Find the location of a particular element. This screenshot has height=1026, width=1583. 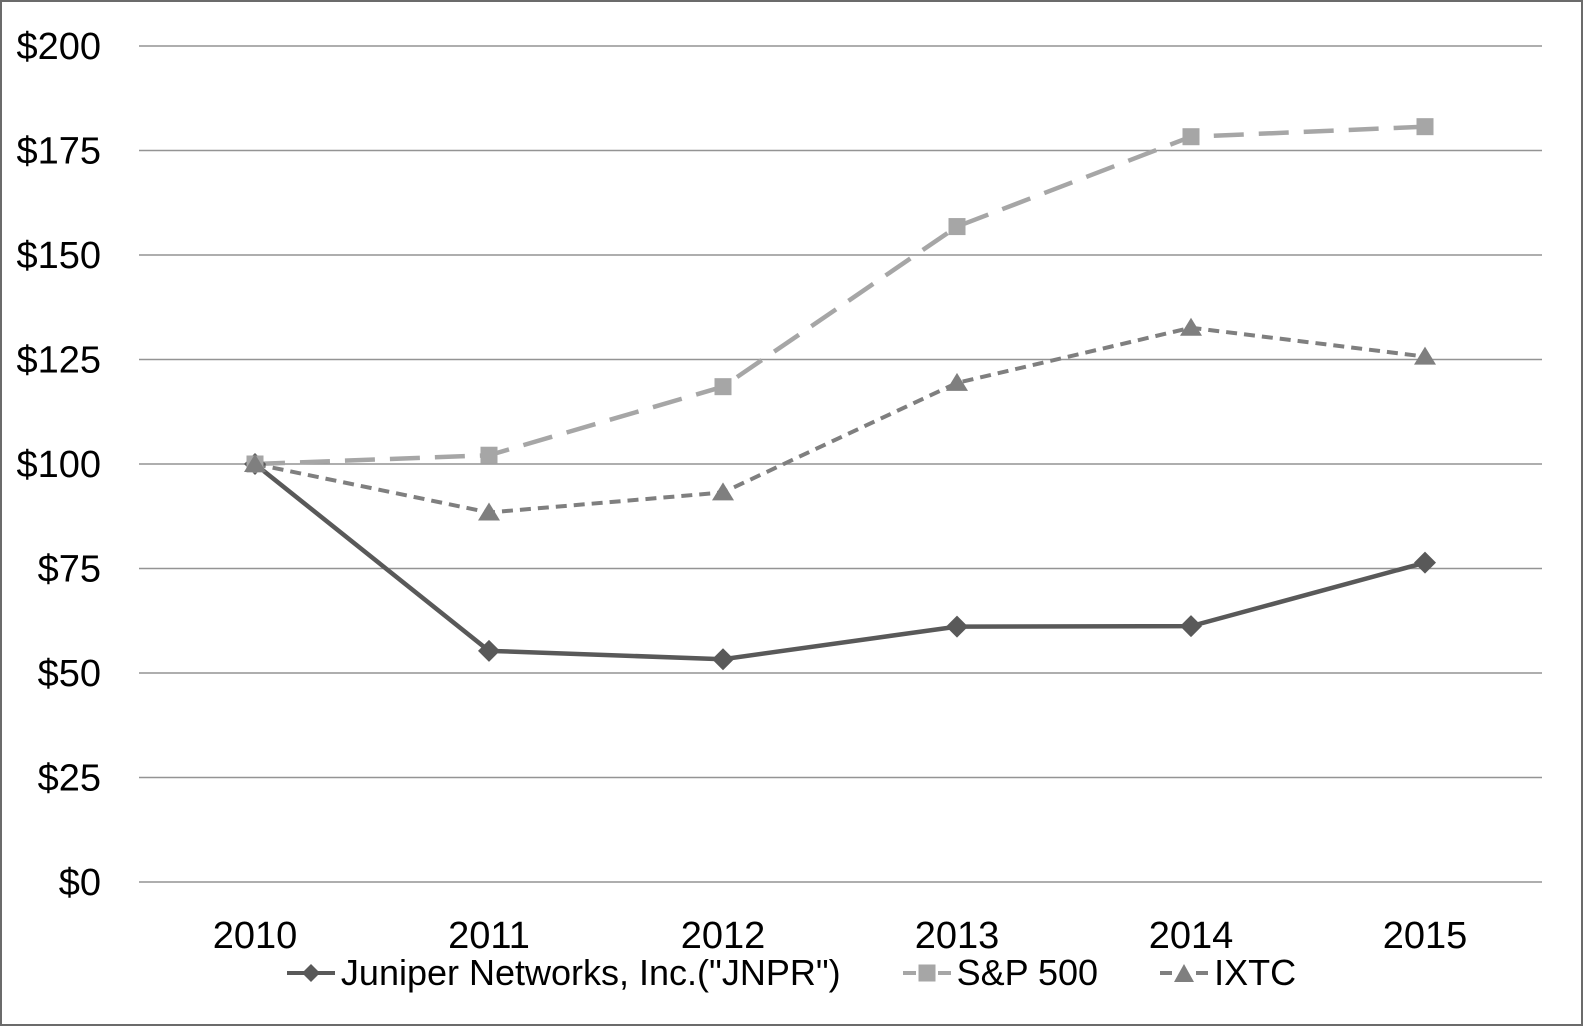

x-axis-labels: 2010 2011 2012 2013 2014 2015 is located at coordinates (840, 936).